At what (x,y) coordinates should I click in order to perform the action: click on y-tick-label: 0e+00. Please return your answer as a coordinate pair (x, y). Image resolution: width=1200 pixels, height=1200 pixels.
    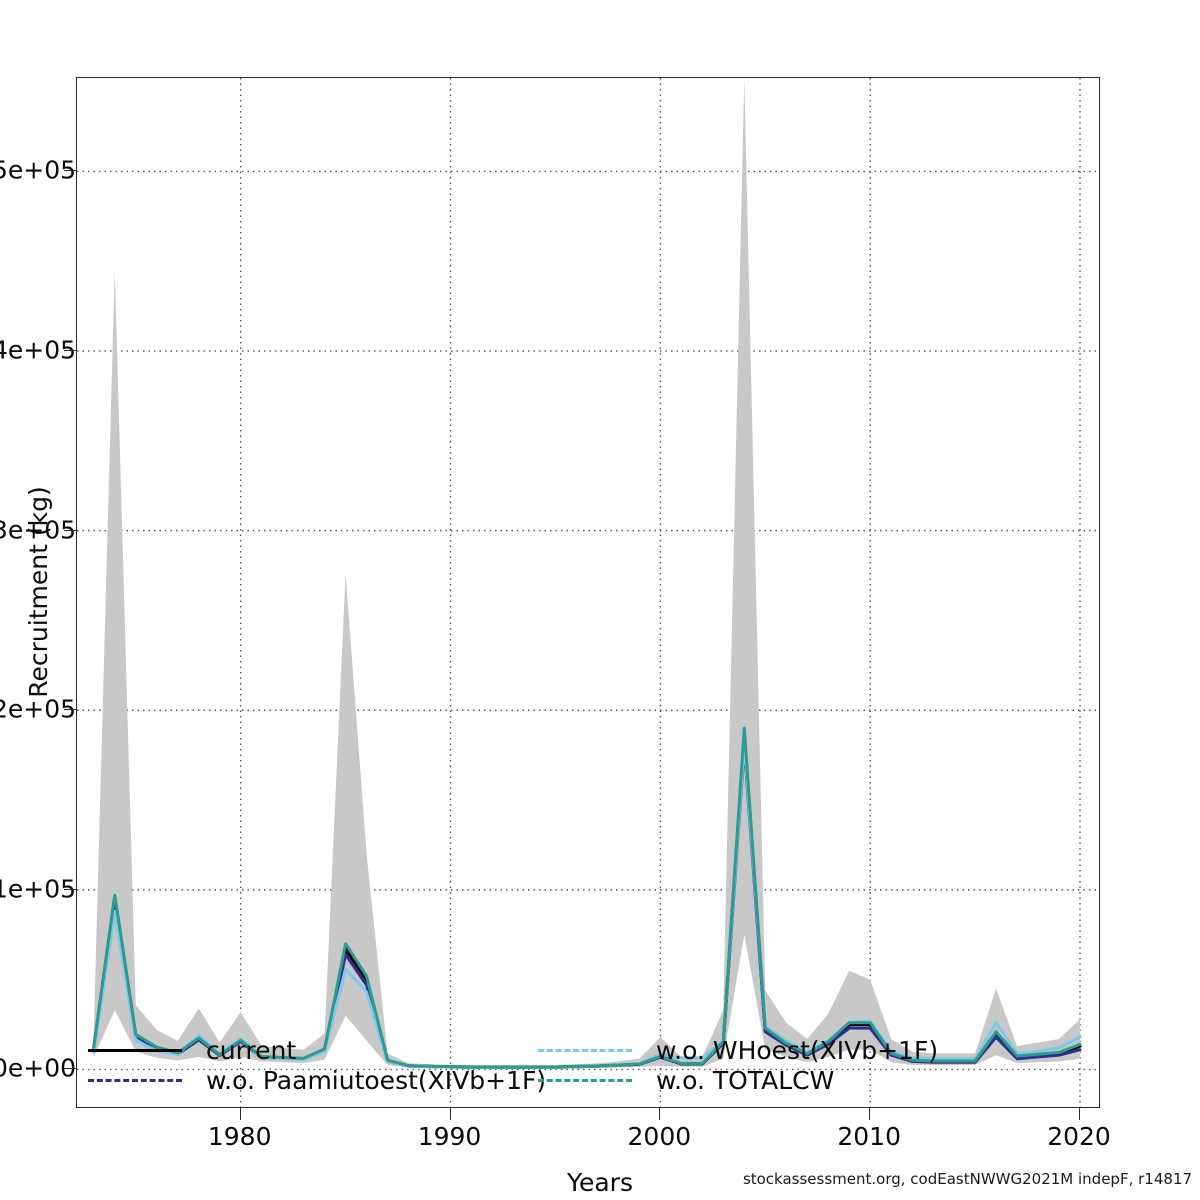
    Looking at the image, I should click on (38, 1068).